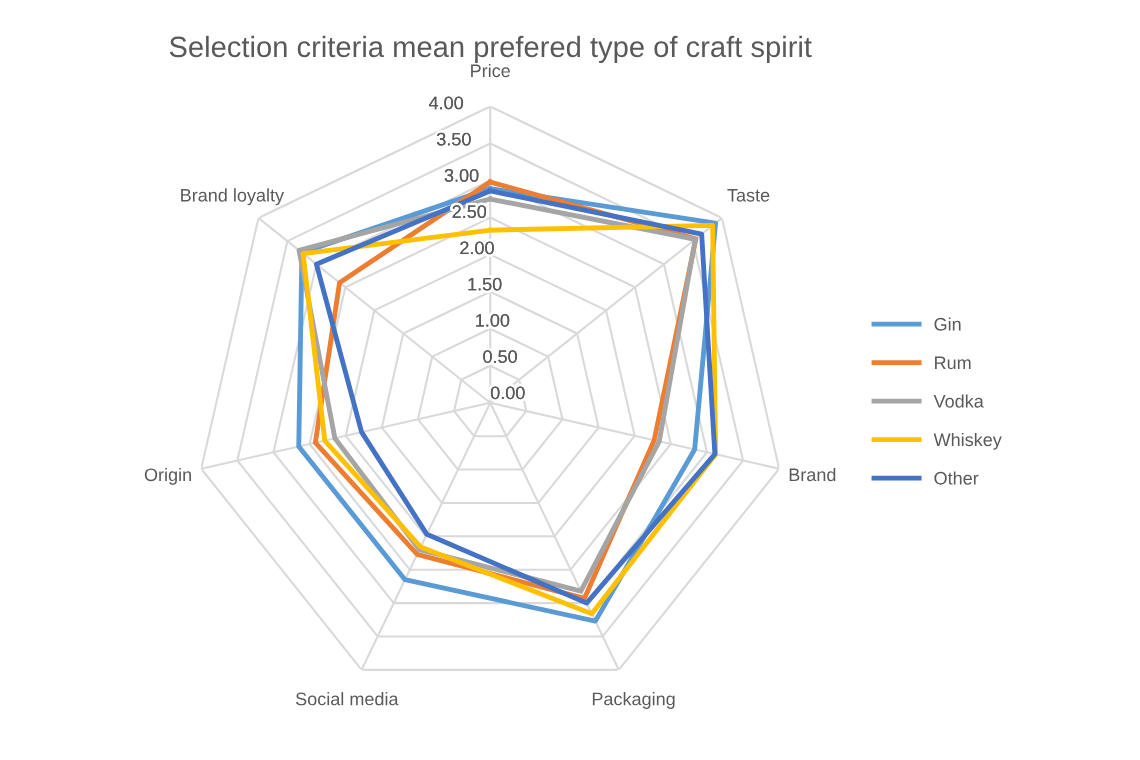  I want to click on legend-label: Whiskey, so click(967, 441).